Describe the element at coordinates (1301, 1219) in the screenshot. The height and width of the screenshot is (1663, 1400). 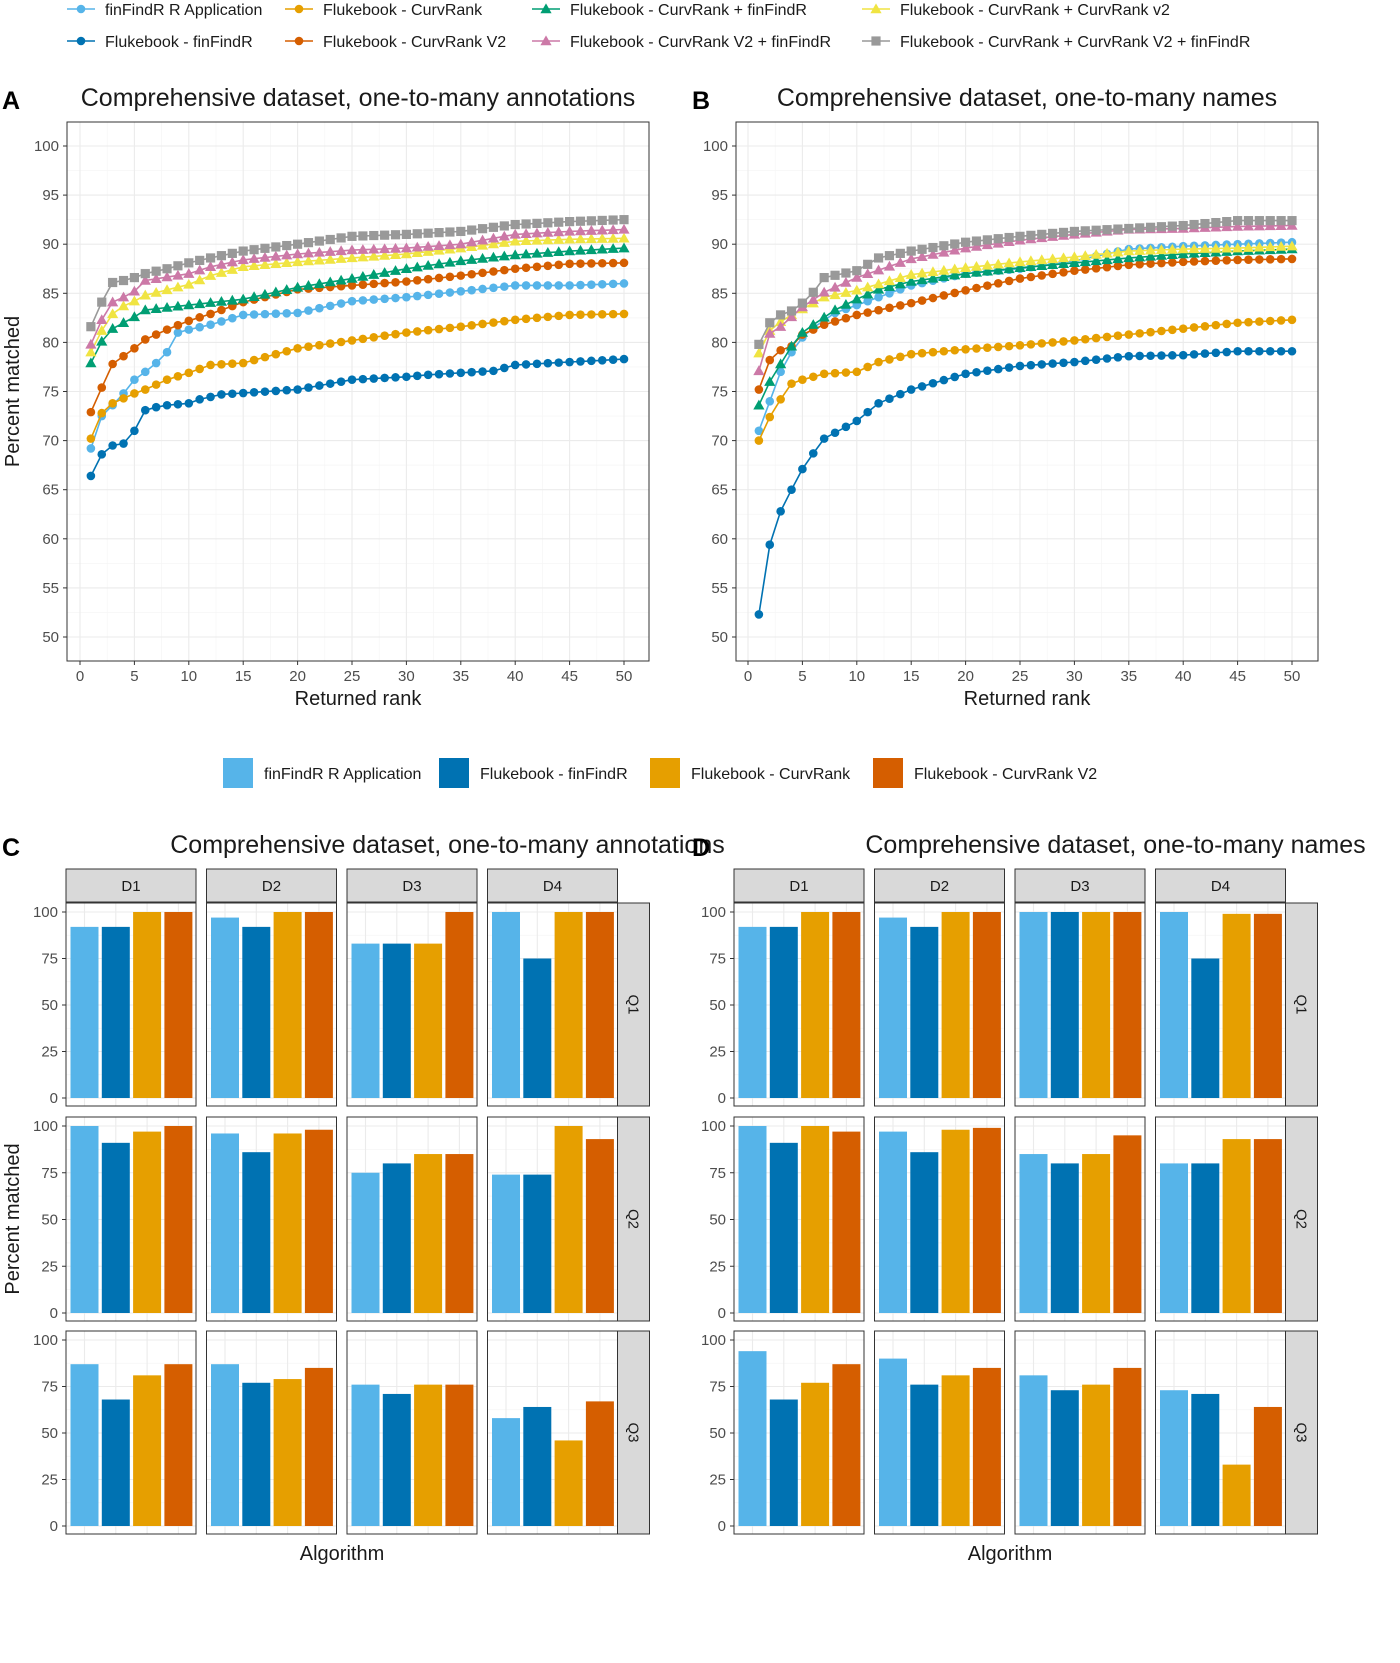
I see `facet-row-strip` at that location.